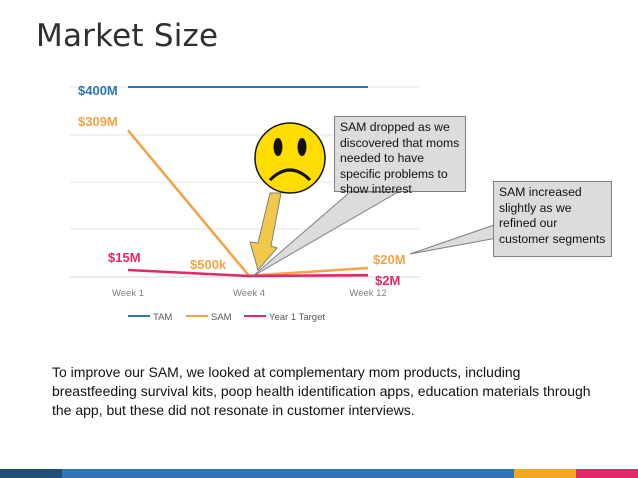  I want to click on x-tick-label: Week 1, so click(128, 293).